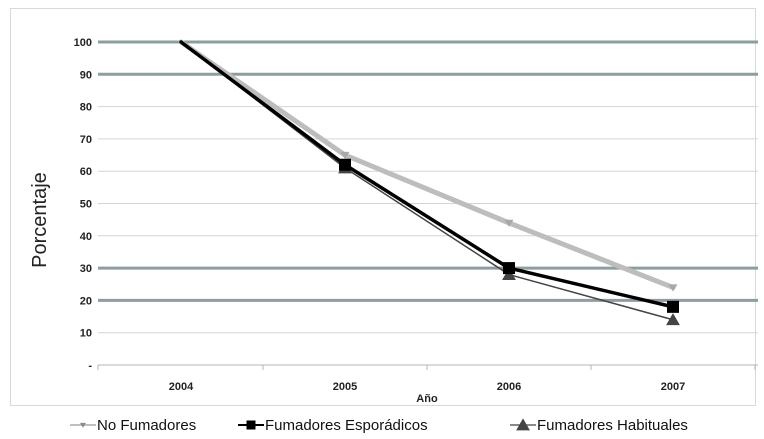 The height and width of the screenshot is (439, 764). Describe the element at coordinates (90, 366) in the screenshot. I see `y-tick-label: -` at that location.